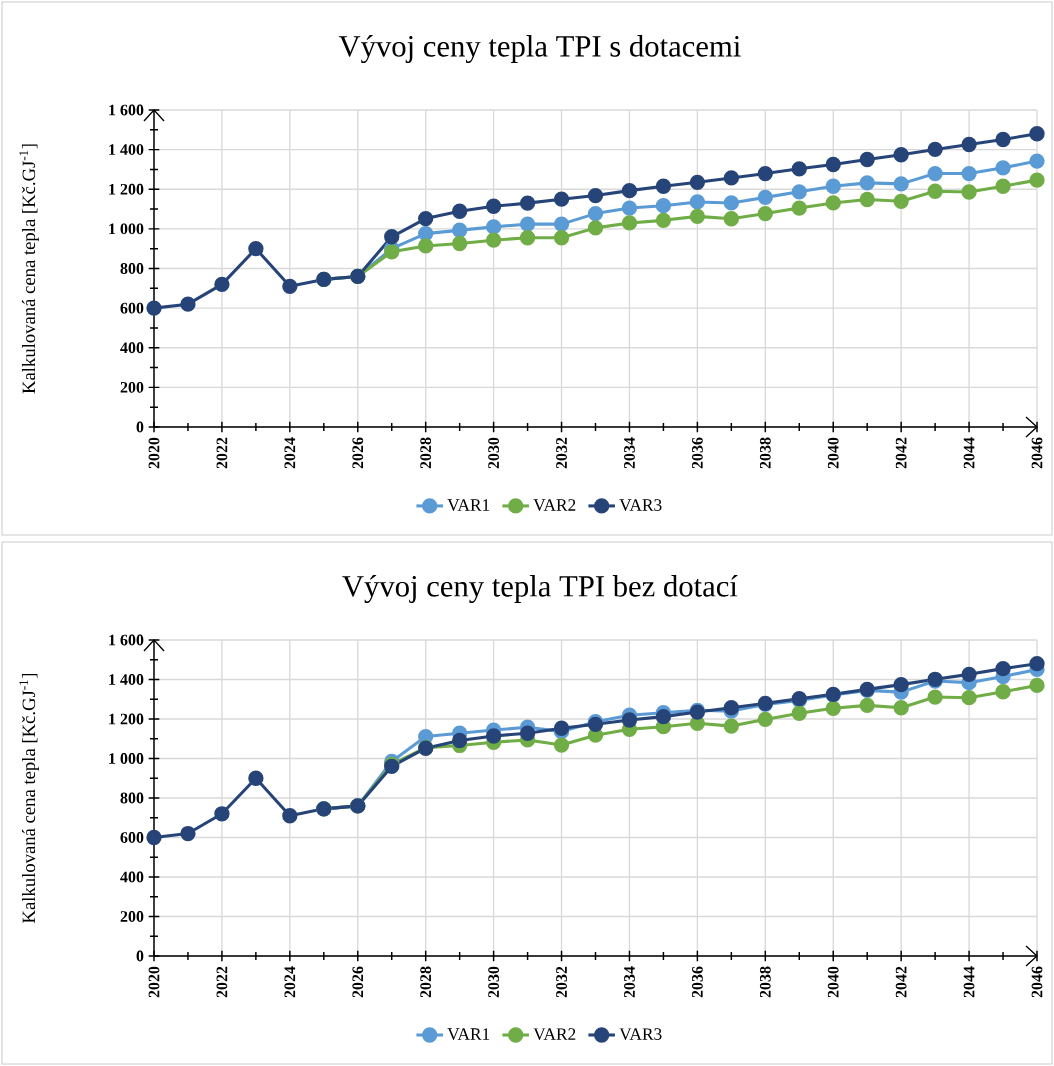 Image resolution: width=1054 pixels, height=1066 pixels. Describe the element at coordinates (540, 589) in the screenshot. I see `chart-title: Vývoj ceny tepla TPI bez dotací` at that location.